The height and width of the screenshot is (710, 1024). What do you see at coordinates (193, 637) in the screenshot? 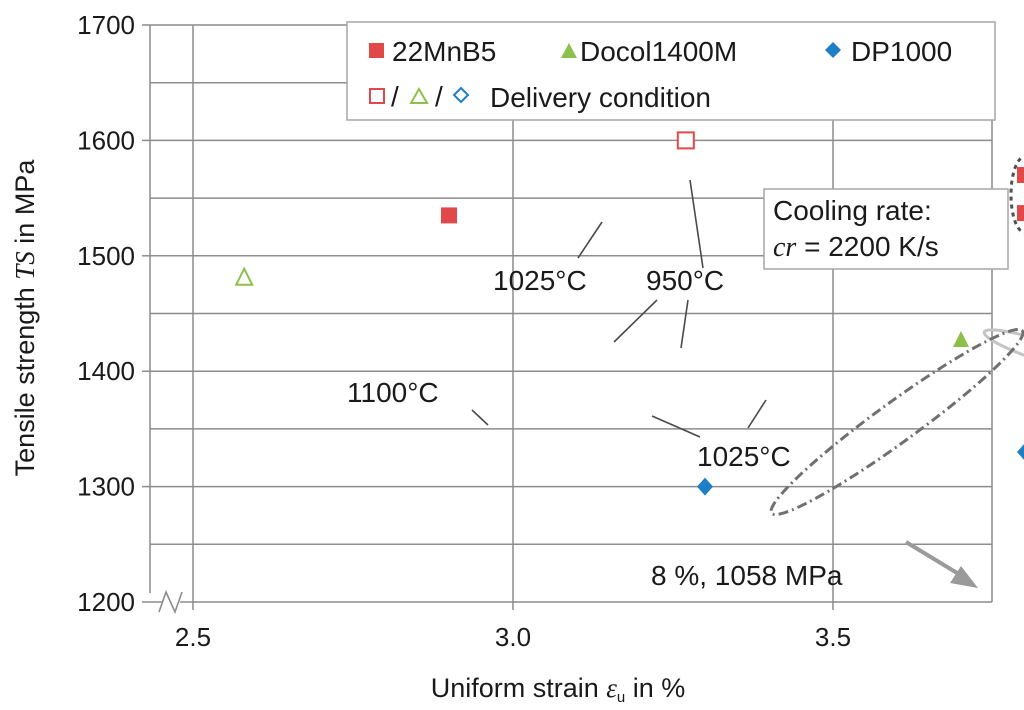
I see `x-tick-label: 2.5` at bounding box center [193, 637].